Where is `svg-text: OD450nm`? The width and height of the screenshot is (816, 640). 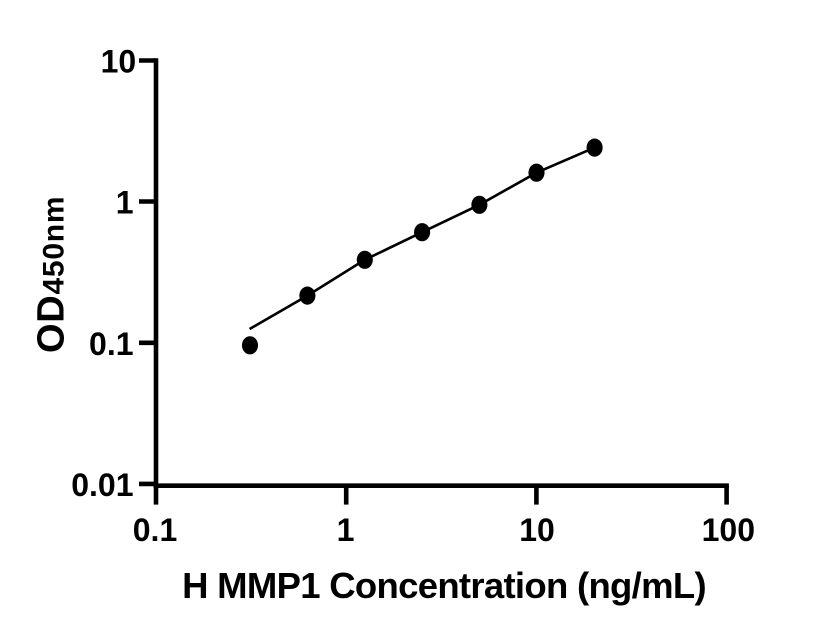
svg-text: OD450nm is located at coordinates (52, 274).